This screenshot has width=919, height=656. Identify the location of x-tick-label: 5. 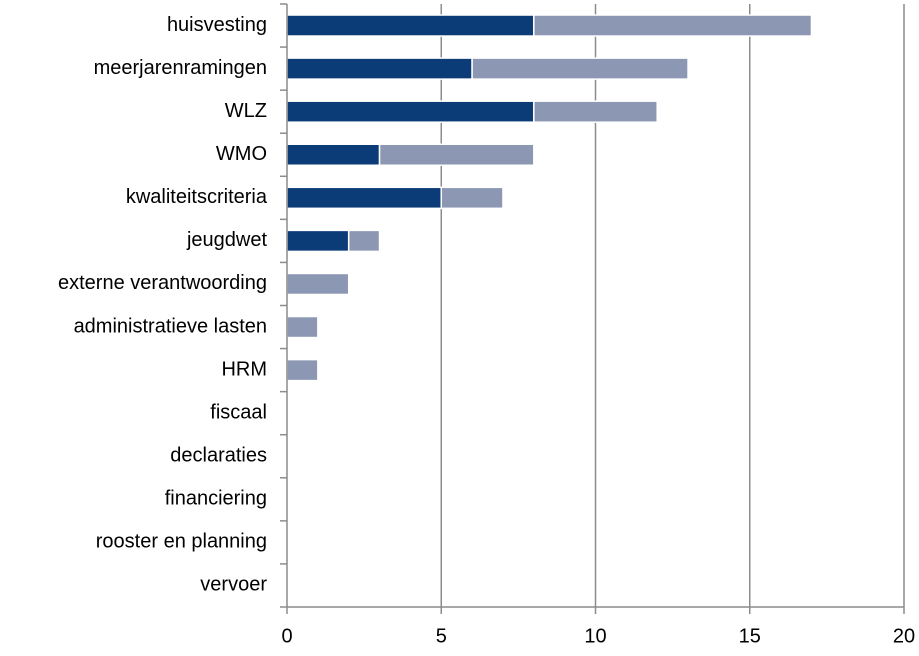
(441, 636).